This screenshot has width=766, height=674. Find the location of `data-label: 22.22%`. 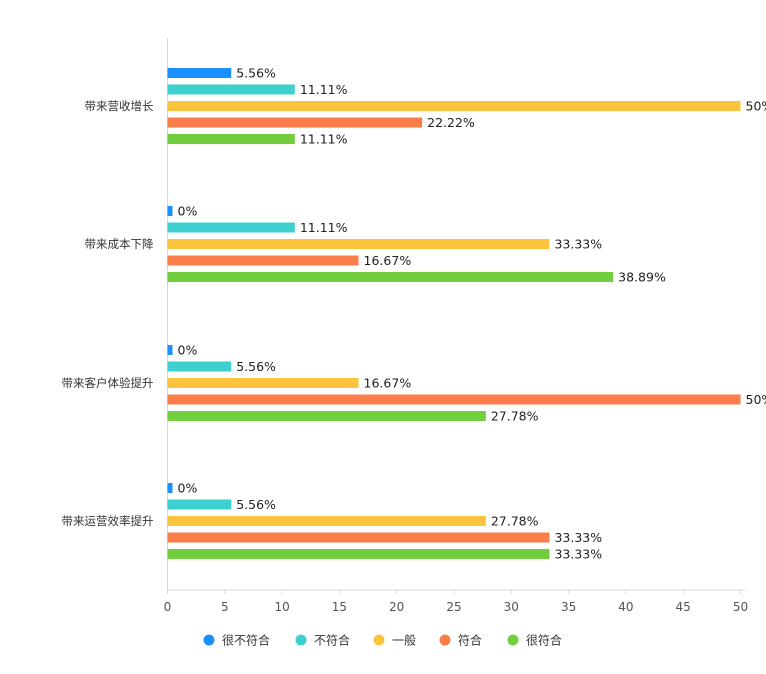

data-label: 22.22% is located at coordinates (451, 122).